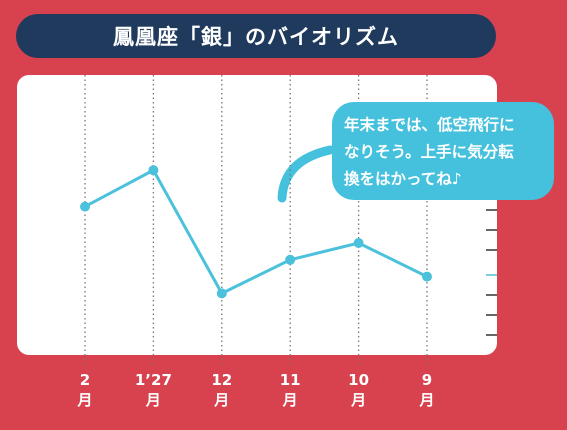 Image resolution: width=567 pixels, height=430 pixels. What do you see at coordinates (256, 36) in the screenshot?
I see `chart-title: 鳳凰座「銀」のバイオリズム` at bounding box center [256, 36].